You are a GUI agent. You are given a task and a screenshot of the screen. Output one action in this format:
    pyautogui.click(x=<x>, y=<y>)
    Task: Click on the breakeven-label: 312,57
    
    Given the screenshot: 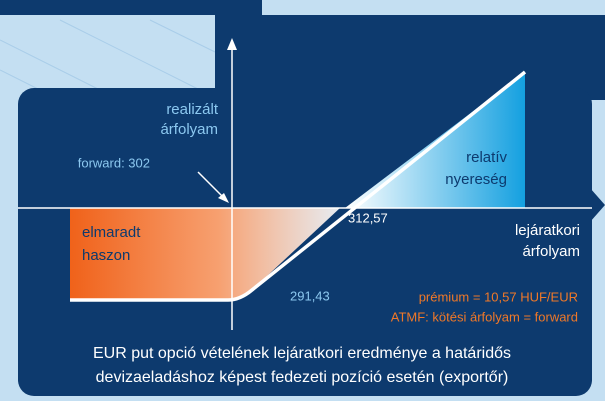 What is the action you would take?
    pyautogui.click(x=368, y=217)
    